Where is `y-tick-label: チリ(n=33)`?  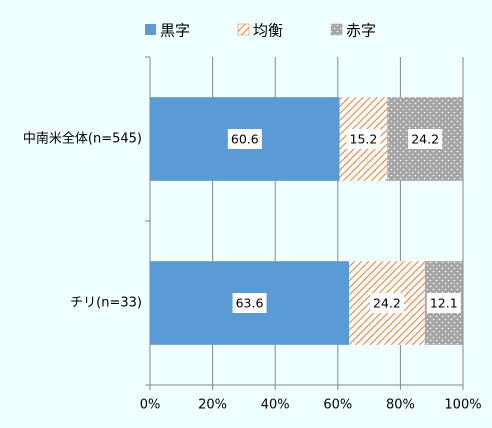 y-tick-label: チリ(n=33) is located at coordinates (106, 303).